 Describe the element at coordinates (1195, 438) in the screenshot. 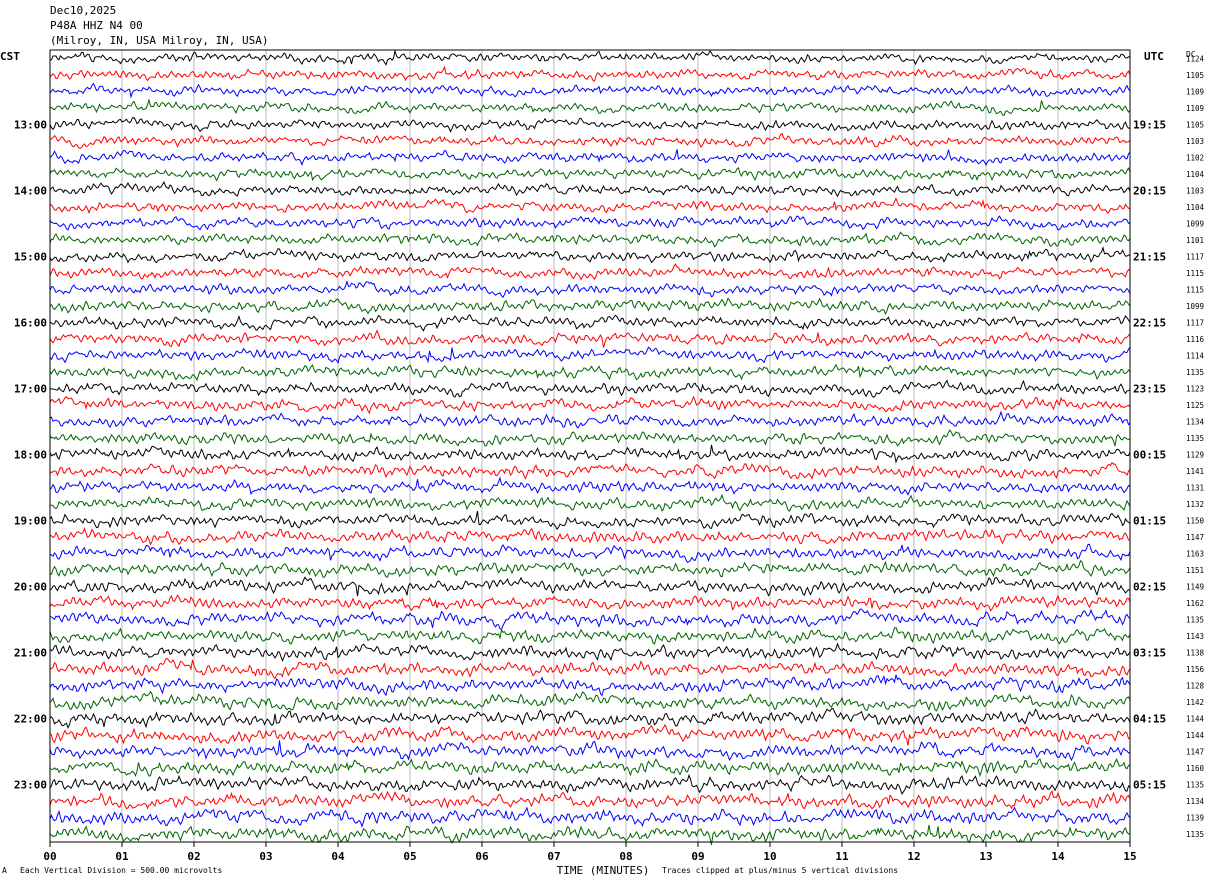

I see `dc-offset-row-23: 1135` at that location.